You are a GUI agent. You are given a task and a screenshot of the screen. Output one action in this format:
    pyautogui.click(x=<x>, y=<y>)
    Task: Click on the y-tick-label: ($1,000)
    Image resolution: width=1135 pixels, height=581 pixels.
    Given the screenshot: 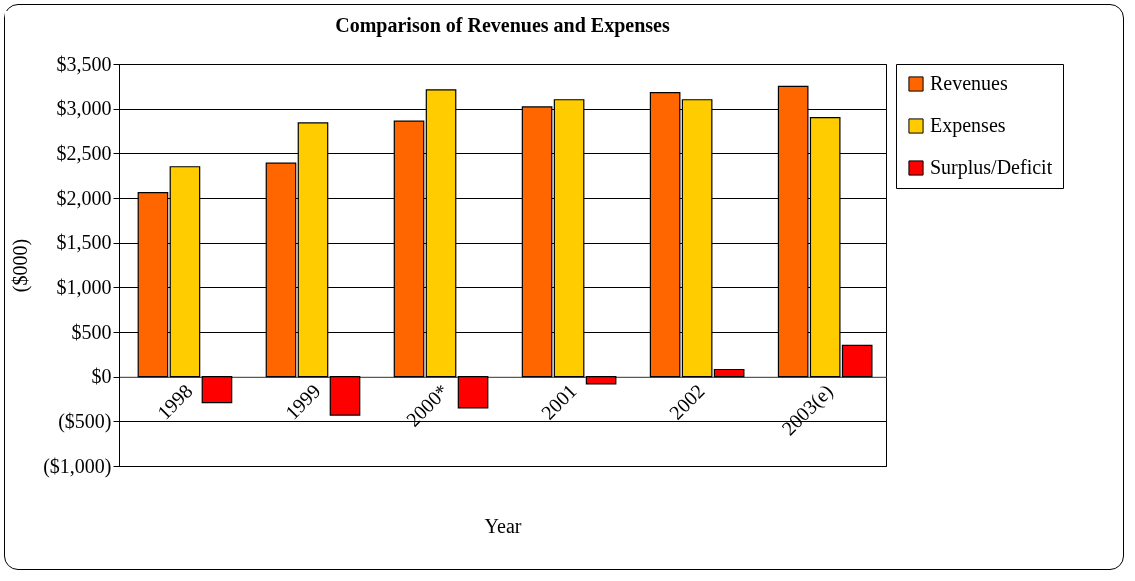 What is the action you would take?
    pyautogui.click(x=77, y=466)
    